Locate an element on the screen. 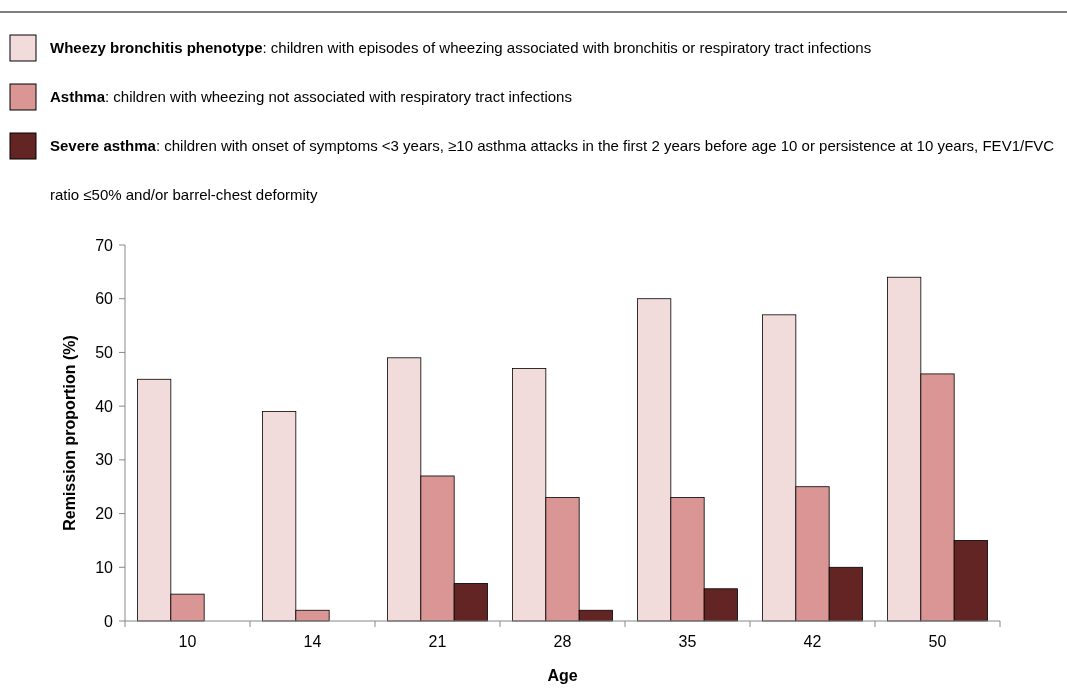 The height and width of the screenshot is (692, 1067). y-tick-label: 30 is located at coordinates (104, 460).